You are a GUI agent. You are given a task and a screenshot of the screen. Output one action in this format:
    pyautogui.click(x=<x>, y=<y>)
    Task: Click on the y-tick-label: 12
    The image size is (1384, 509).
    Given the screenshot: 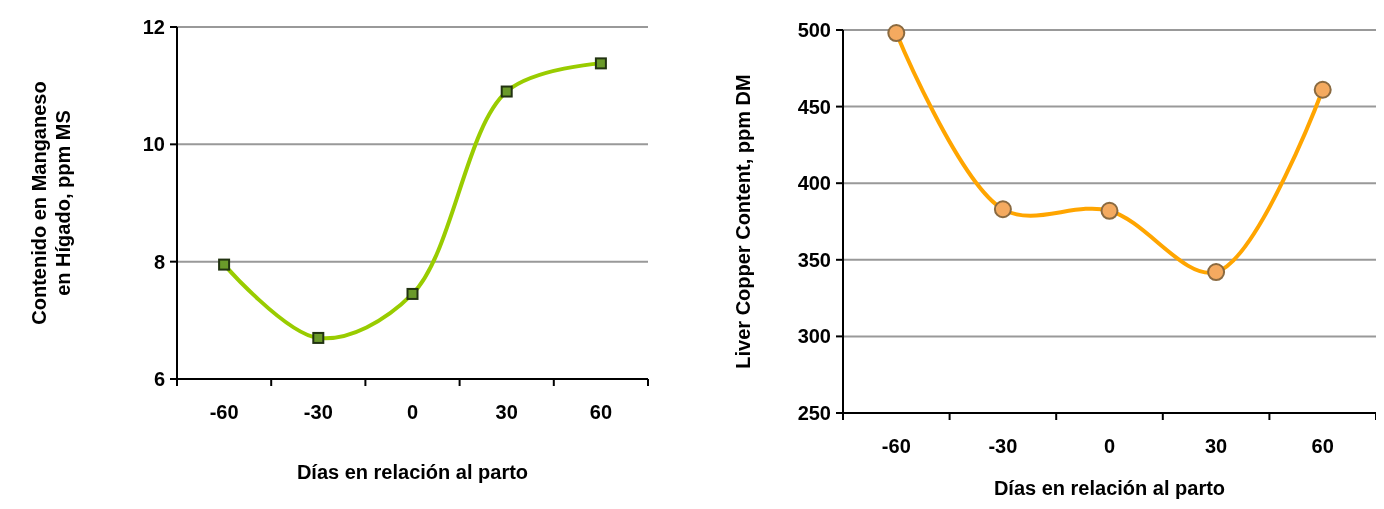 What is the action you would take?
    pyautogui.click(x=153, y=27)
    